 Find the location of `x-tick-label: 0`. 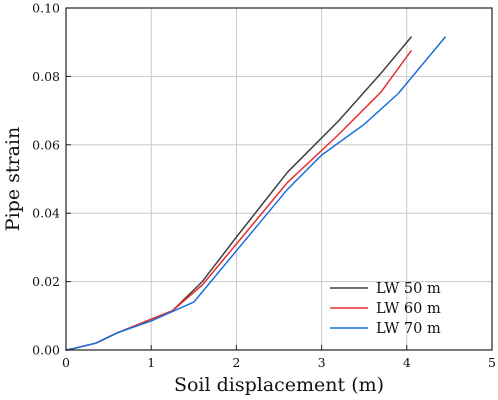

x-tick-label: 0 is located at coordinates (66, 362).